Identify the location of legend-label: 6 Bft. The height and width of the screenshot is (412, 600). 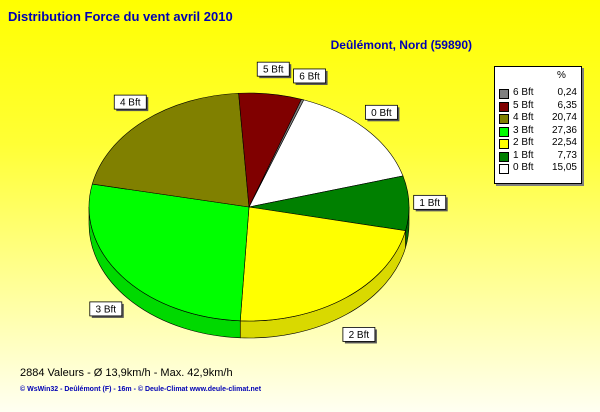
(523, 92).